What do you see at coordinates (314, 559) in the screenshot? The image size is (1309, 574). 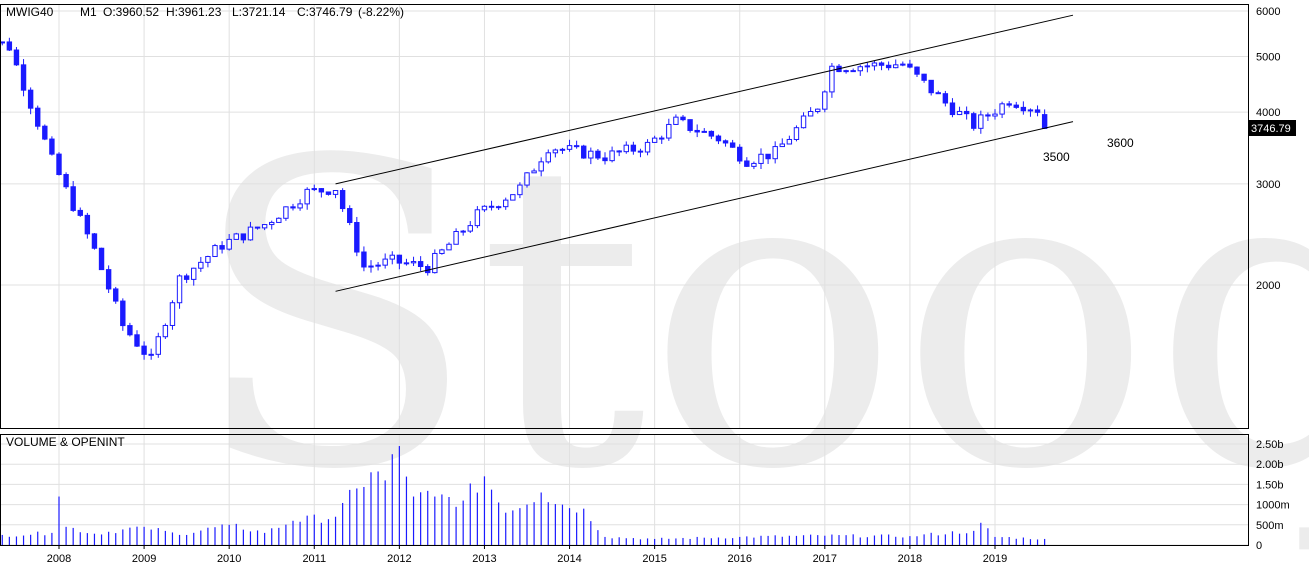 I see `x-tick-label: 2011` at bounding box center [314, 559].